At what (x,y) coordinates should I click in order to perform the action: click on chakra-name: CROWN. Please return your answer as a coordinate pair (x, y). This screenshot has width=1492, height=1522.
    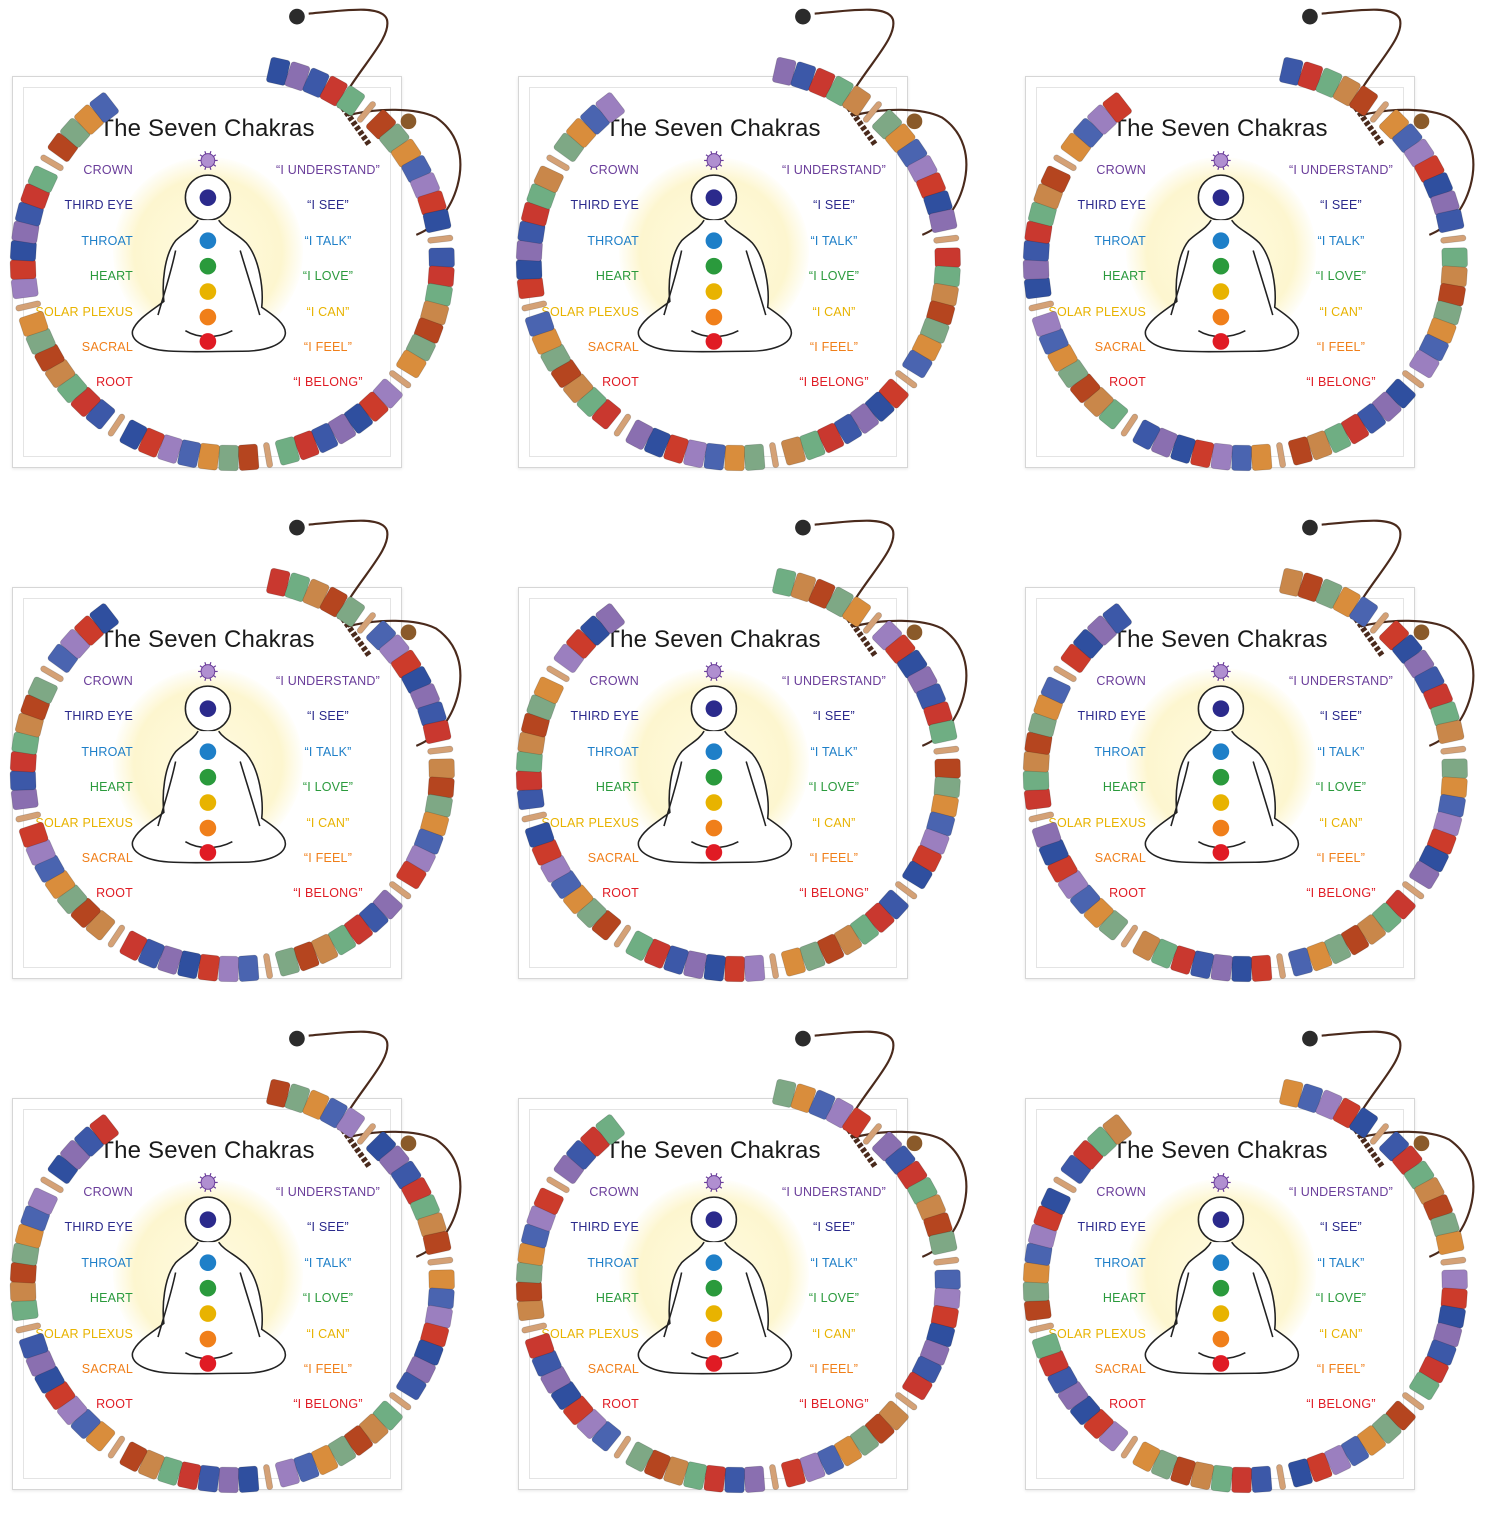
    Looking at the image, I should click on (1121, 681).